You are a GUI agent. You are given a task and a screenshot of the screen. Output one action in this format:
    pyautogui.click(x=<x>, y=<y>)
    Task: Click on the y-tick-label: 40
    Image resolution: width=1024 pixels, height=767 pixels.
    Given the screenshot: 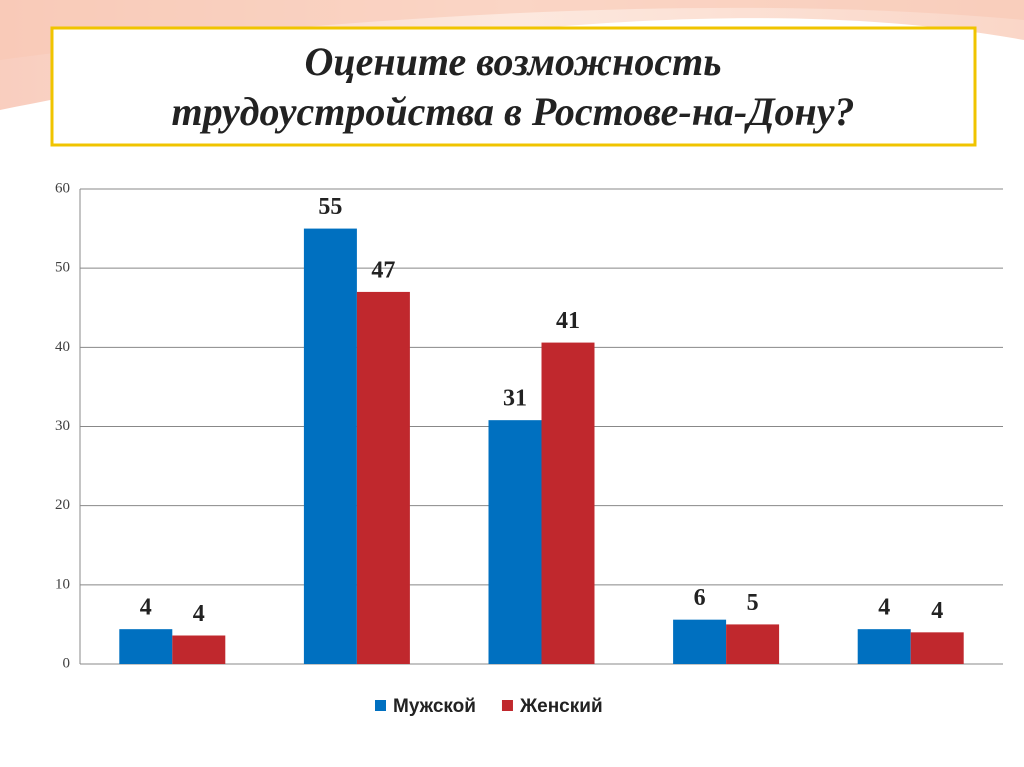 What is the action you would take?
    pyautogui.click(x=62, y=347)
    